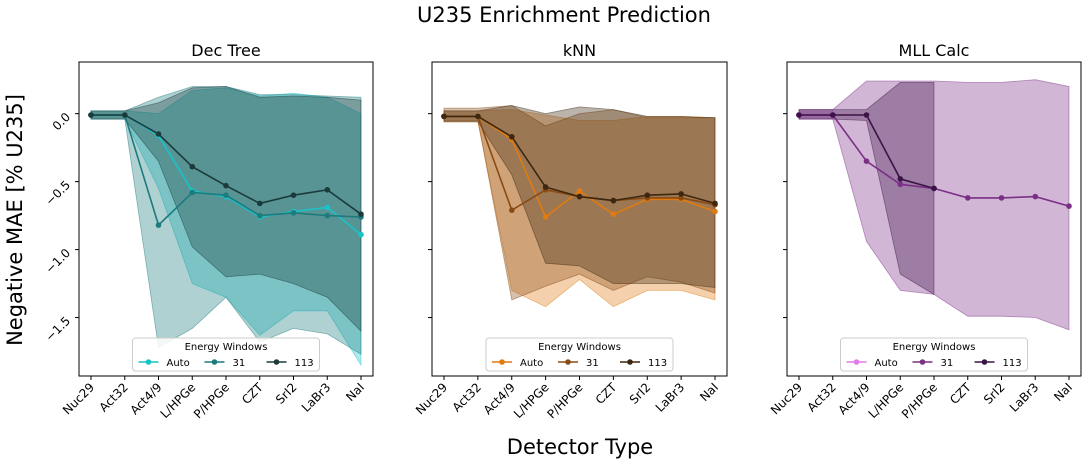  What do you see at coordinates (715, 211) in the screenshot?
I see `point-auto-nai` at bounding box center [715, 211].